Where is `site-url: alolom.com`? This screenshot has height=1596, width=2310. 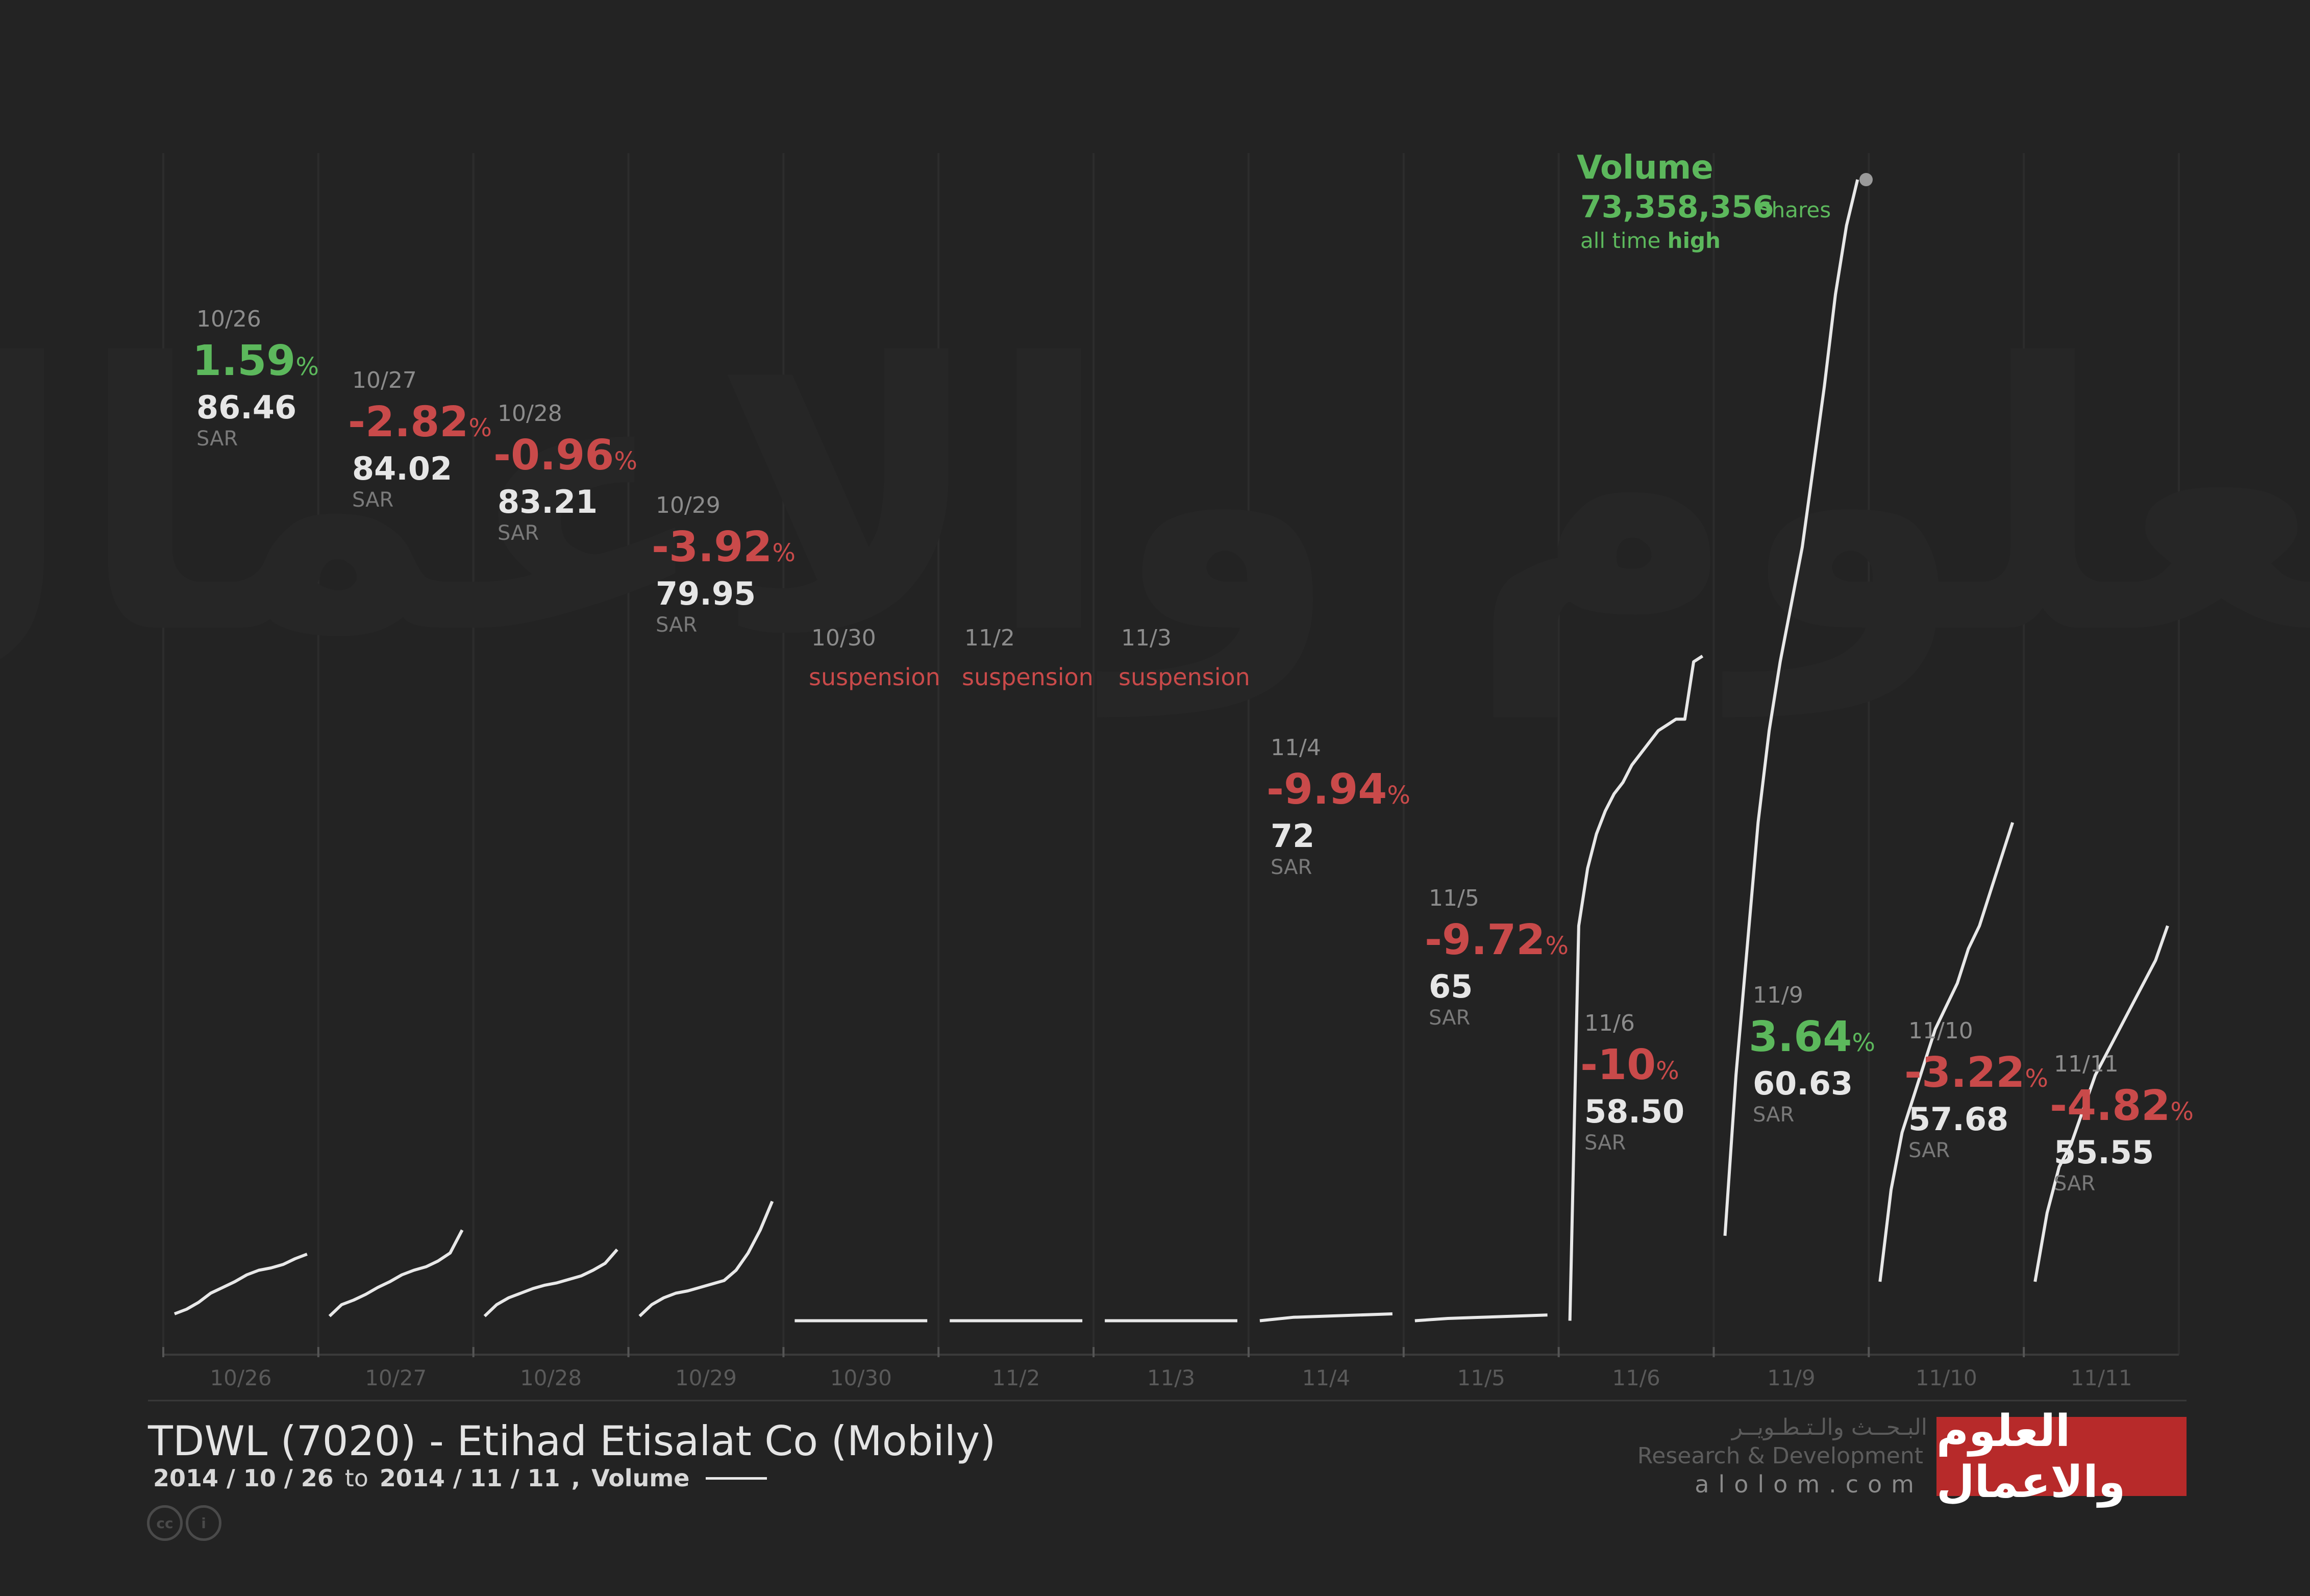 site-url: alolom.com is located at coordinates (1809, 1484).